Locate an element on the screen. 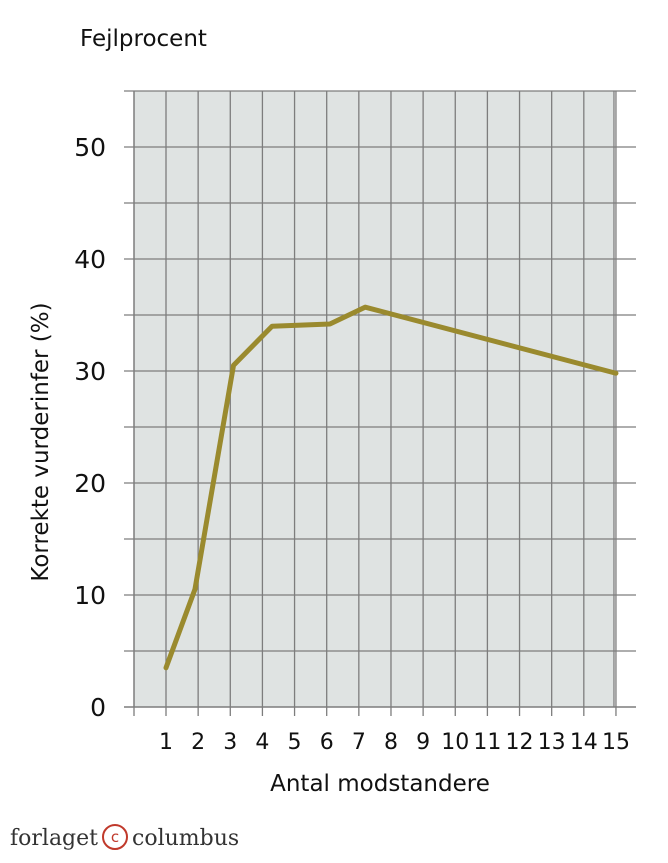 The width and height of the screenshot is (668, 863). x-tick-label-13: 13 is located at coordinates (552, 742).